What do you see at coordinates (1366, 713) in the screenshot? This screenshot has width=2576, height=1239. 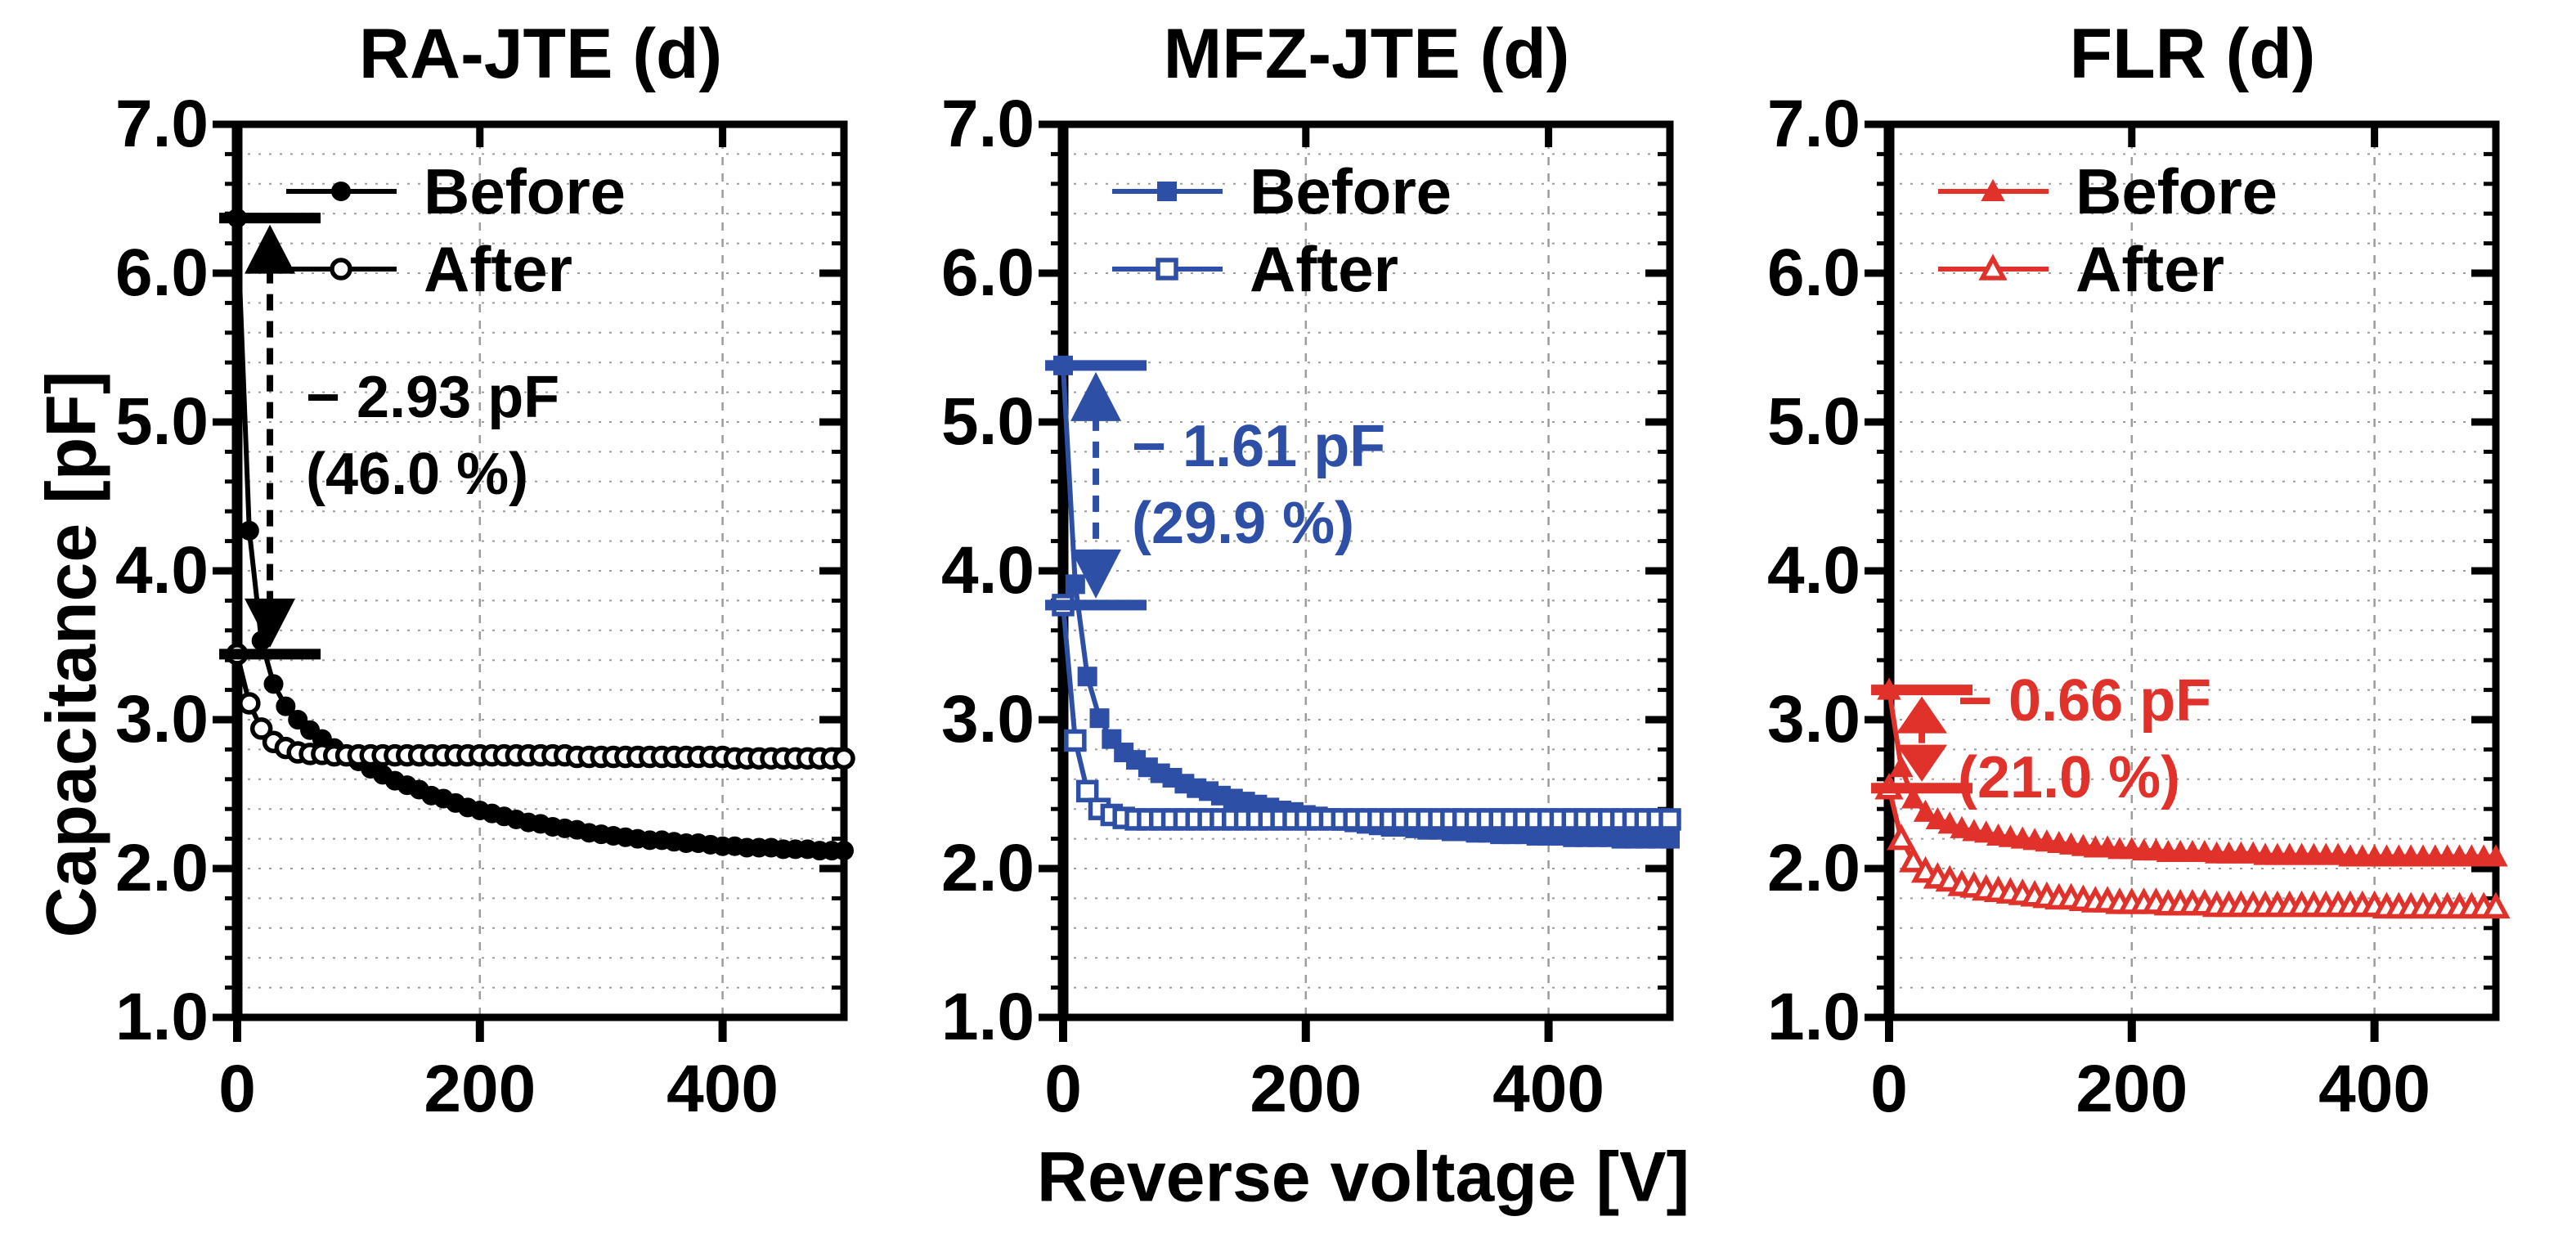 I see `series-line-after` at bounding box center [1366, 713].